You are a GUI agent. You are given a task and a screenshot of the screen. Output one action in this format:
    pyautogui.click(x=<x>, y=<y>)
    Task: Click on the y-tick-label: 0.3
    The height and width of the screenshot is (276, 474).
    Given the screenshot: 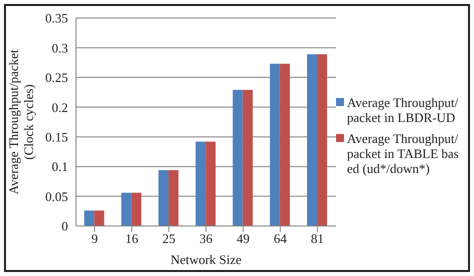 What is the action you would take?
    pyautogui.click(x=60, y=48)
    